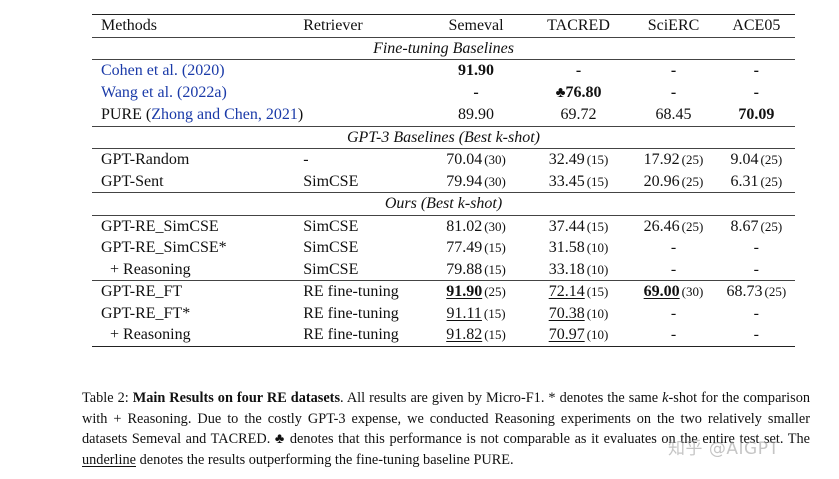 The height and width of the screenshot is (479, 839). What do you see at coordinates (145, 159) in the screenshot?
I see `method-cell: GPT-Random` at bounding box center [145, 159].